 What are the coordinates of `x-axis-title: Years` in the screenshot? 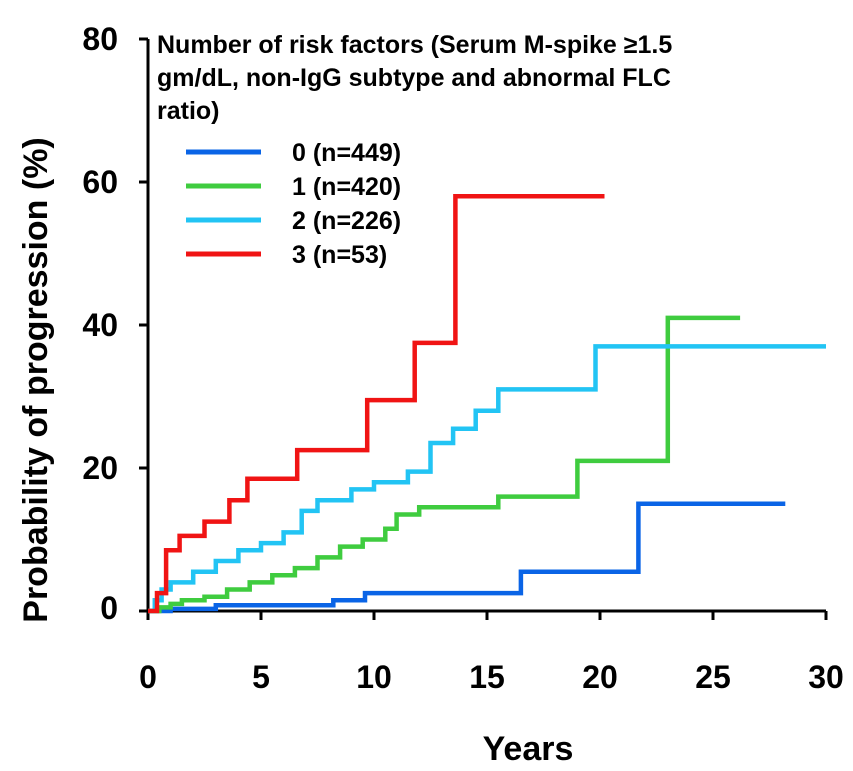 It's located at (528, 749).